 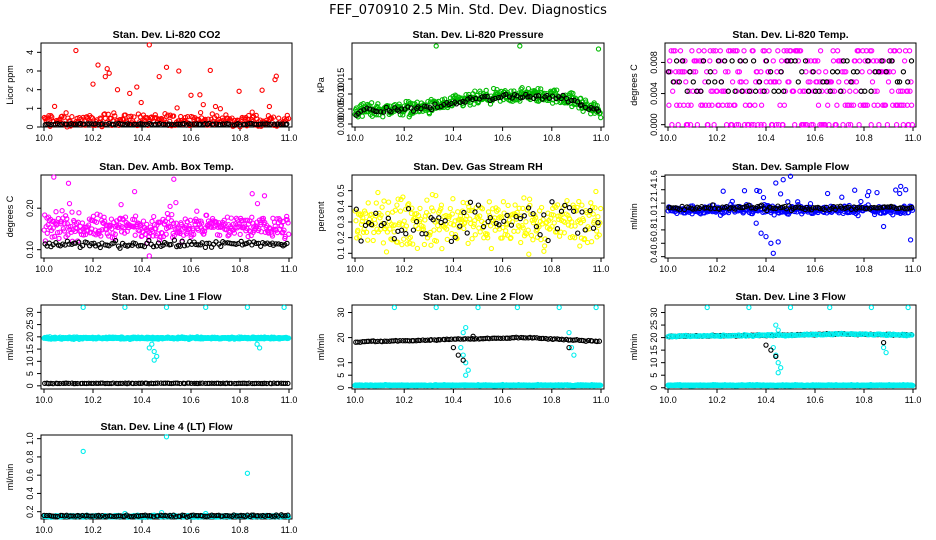 I want to click on y-tick-label: 10, so click(x=341, y=363).